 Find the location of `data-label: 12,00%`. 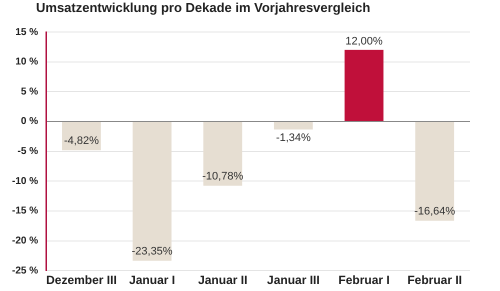

data-label: 12,00% is located at coordinates (364, 41).